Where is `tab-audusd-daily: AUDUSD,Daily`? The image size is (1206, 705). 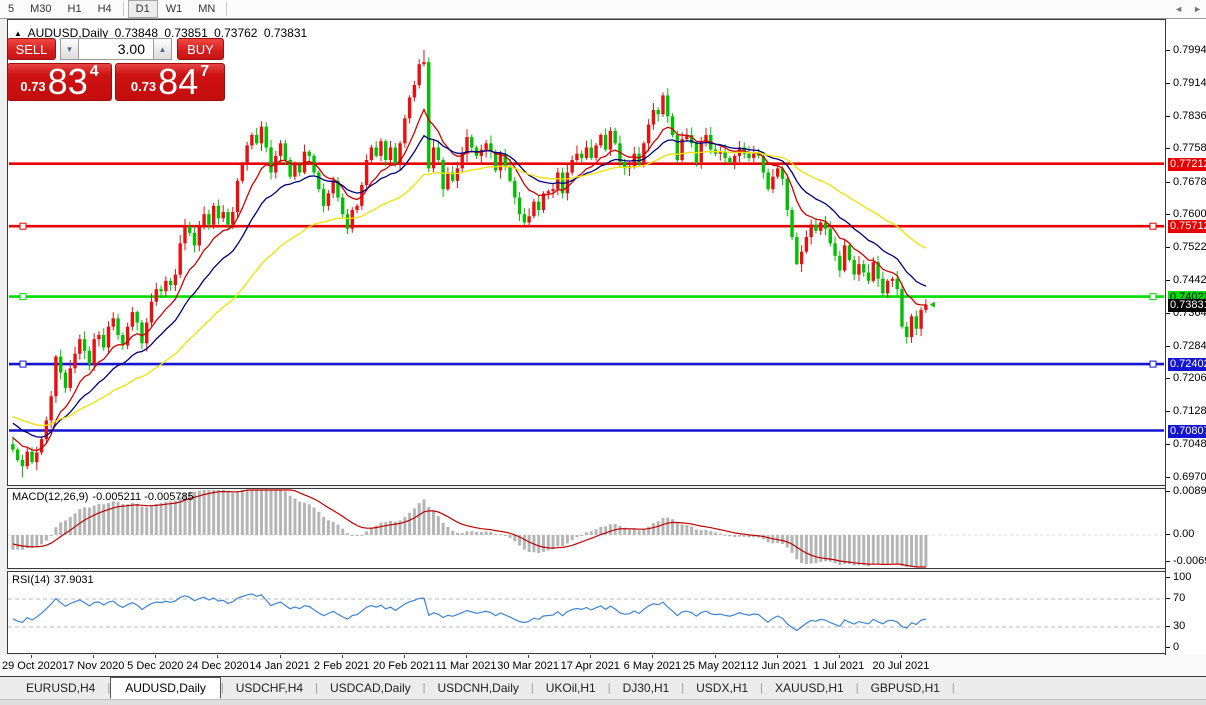 tab-audusd-daily: AUDUSD,Daily is located at coordinates (165, 688).